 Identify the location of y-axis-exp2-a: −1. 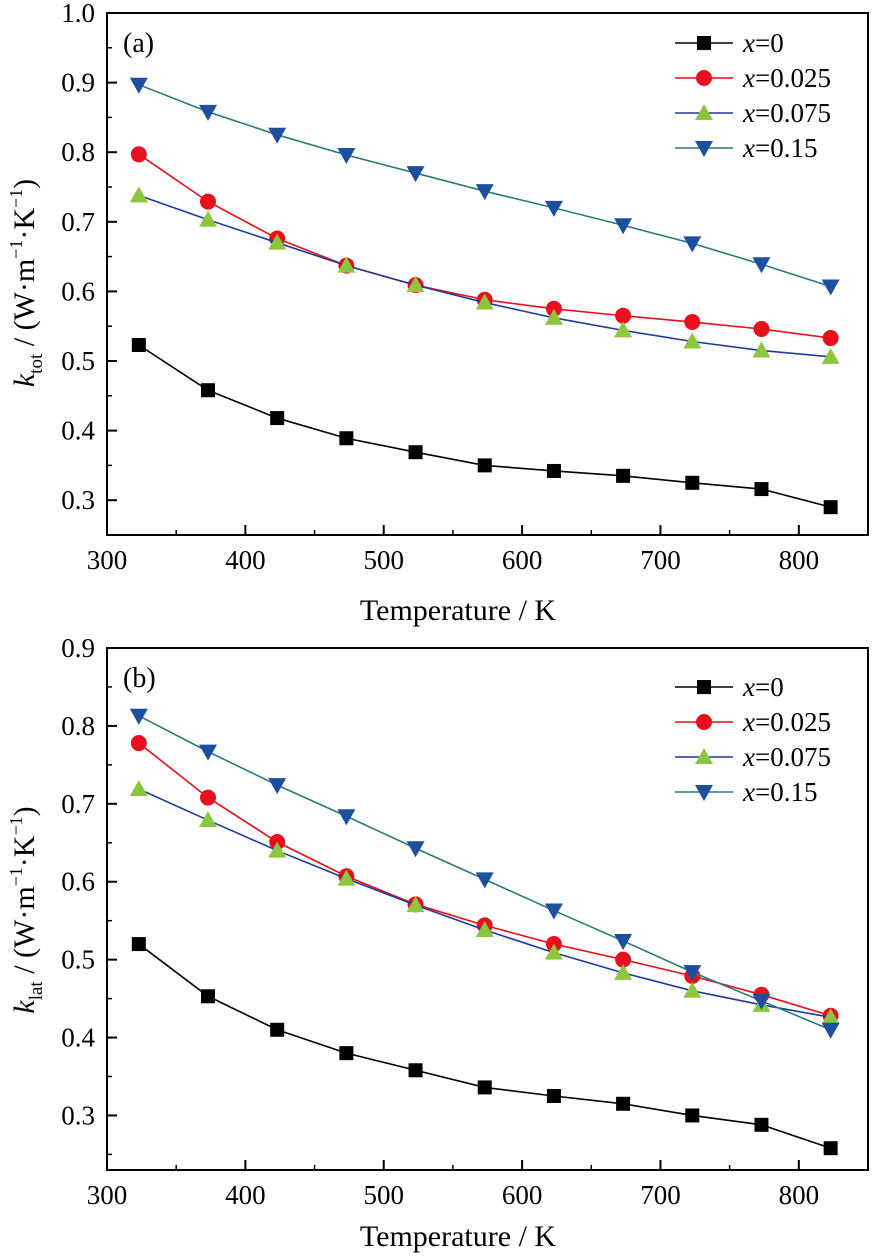
(16, 198).